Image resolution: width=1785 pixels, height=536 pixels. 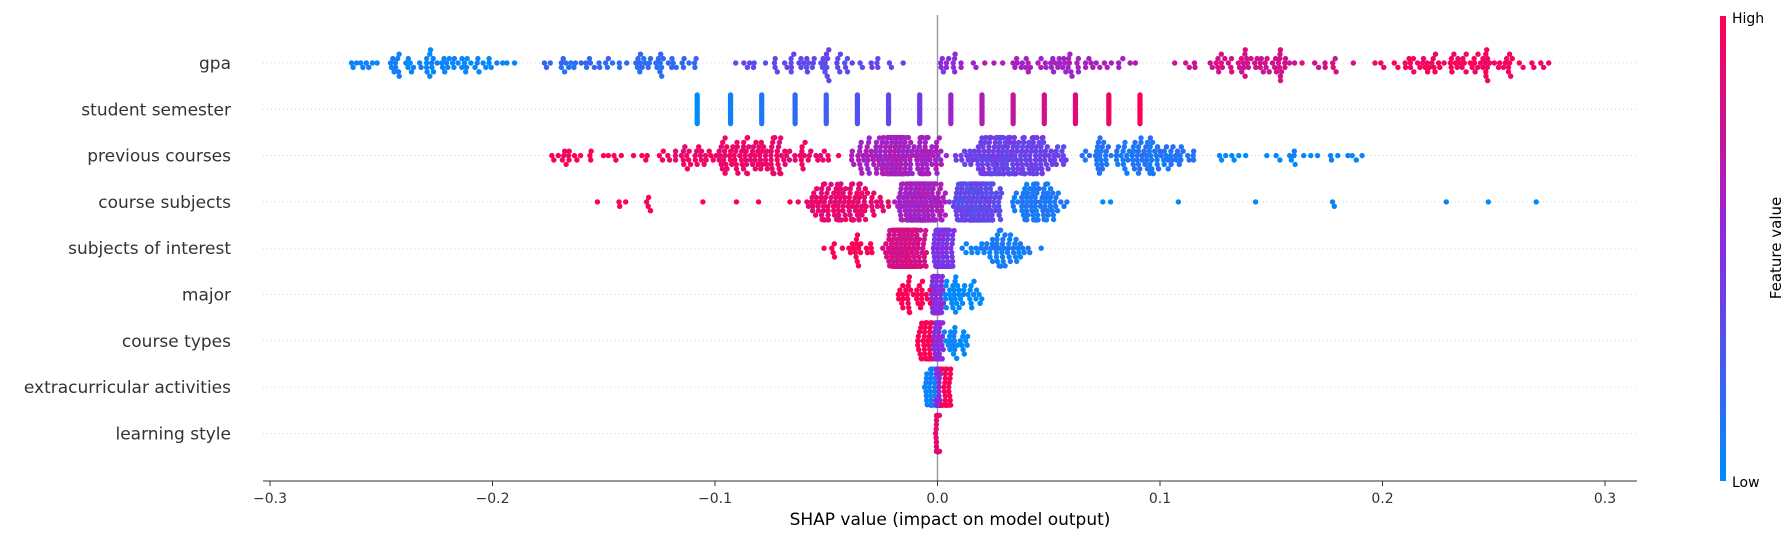 I want to click on colorbar-high-label: High, so click(x=1748, y=19).